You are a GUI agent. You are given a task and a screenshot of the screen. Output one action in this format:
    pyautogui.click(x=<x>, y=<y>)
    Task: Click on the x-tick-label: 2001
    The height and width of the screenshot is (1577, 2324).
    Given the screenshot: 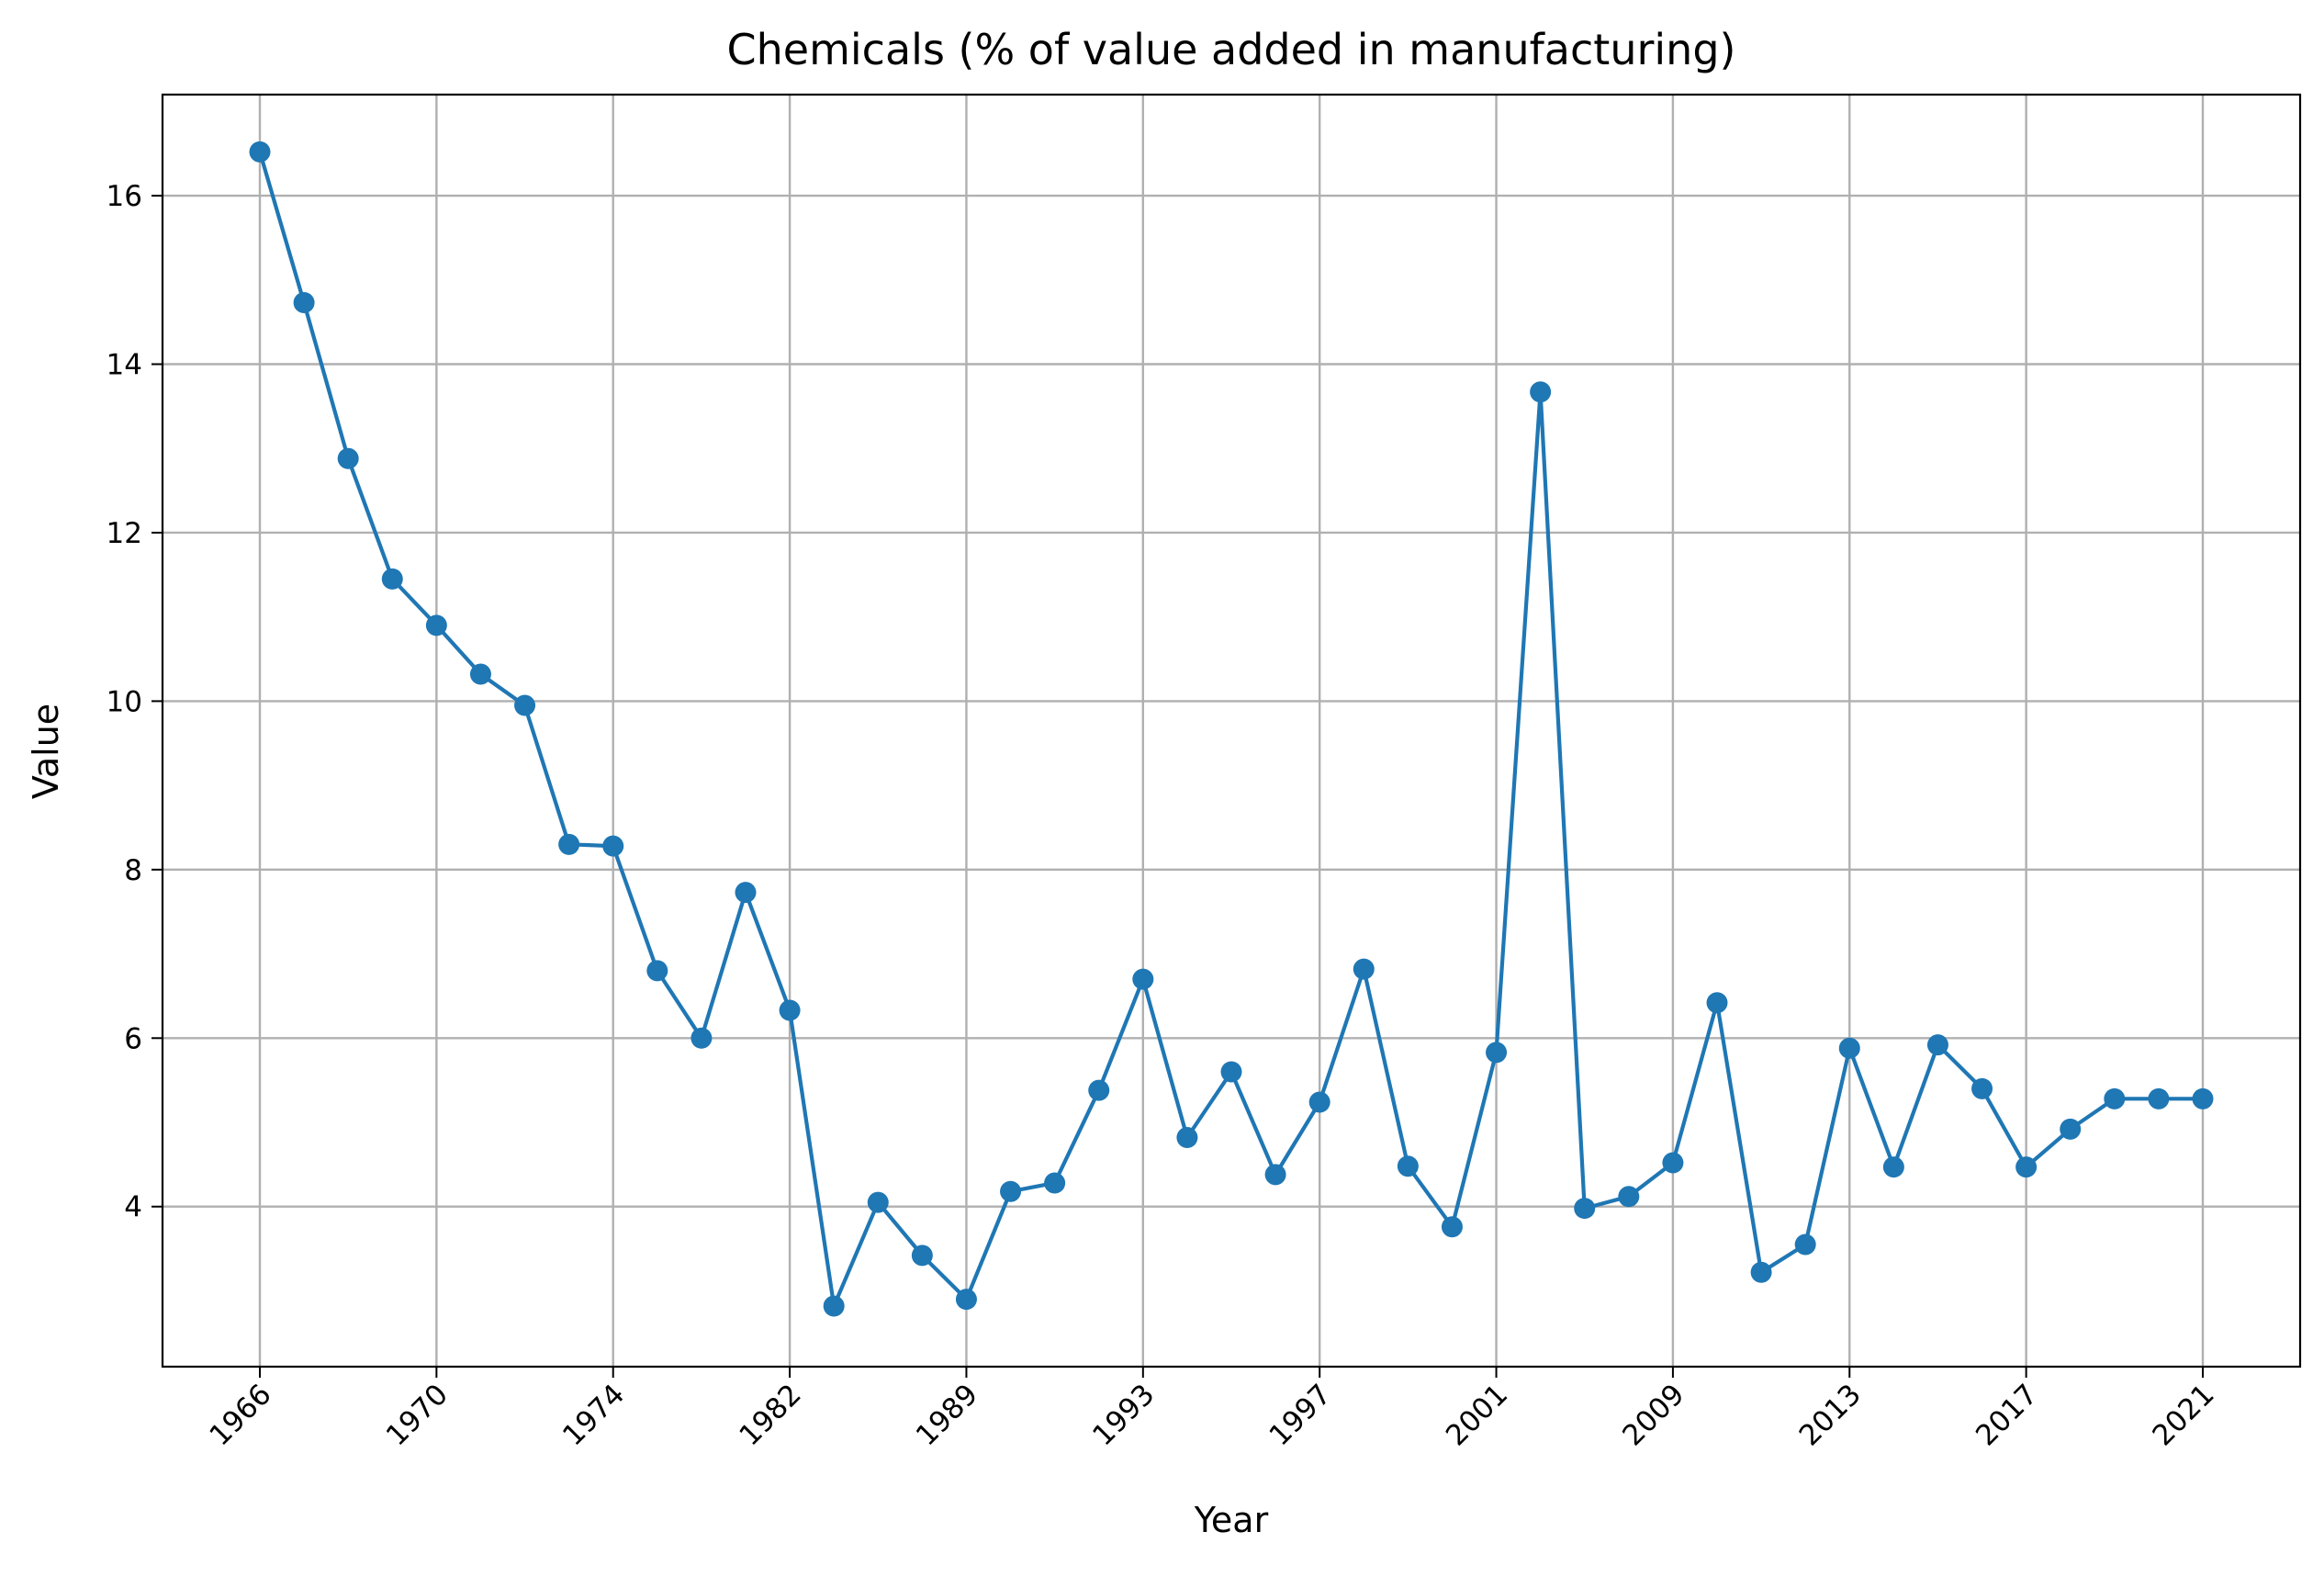 What is the action you would take?
    pyautogui.click(x=1477, y=1415)
    